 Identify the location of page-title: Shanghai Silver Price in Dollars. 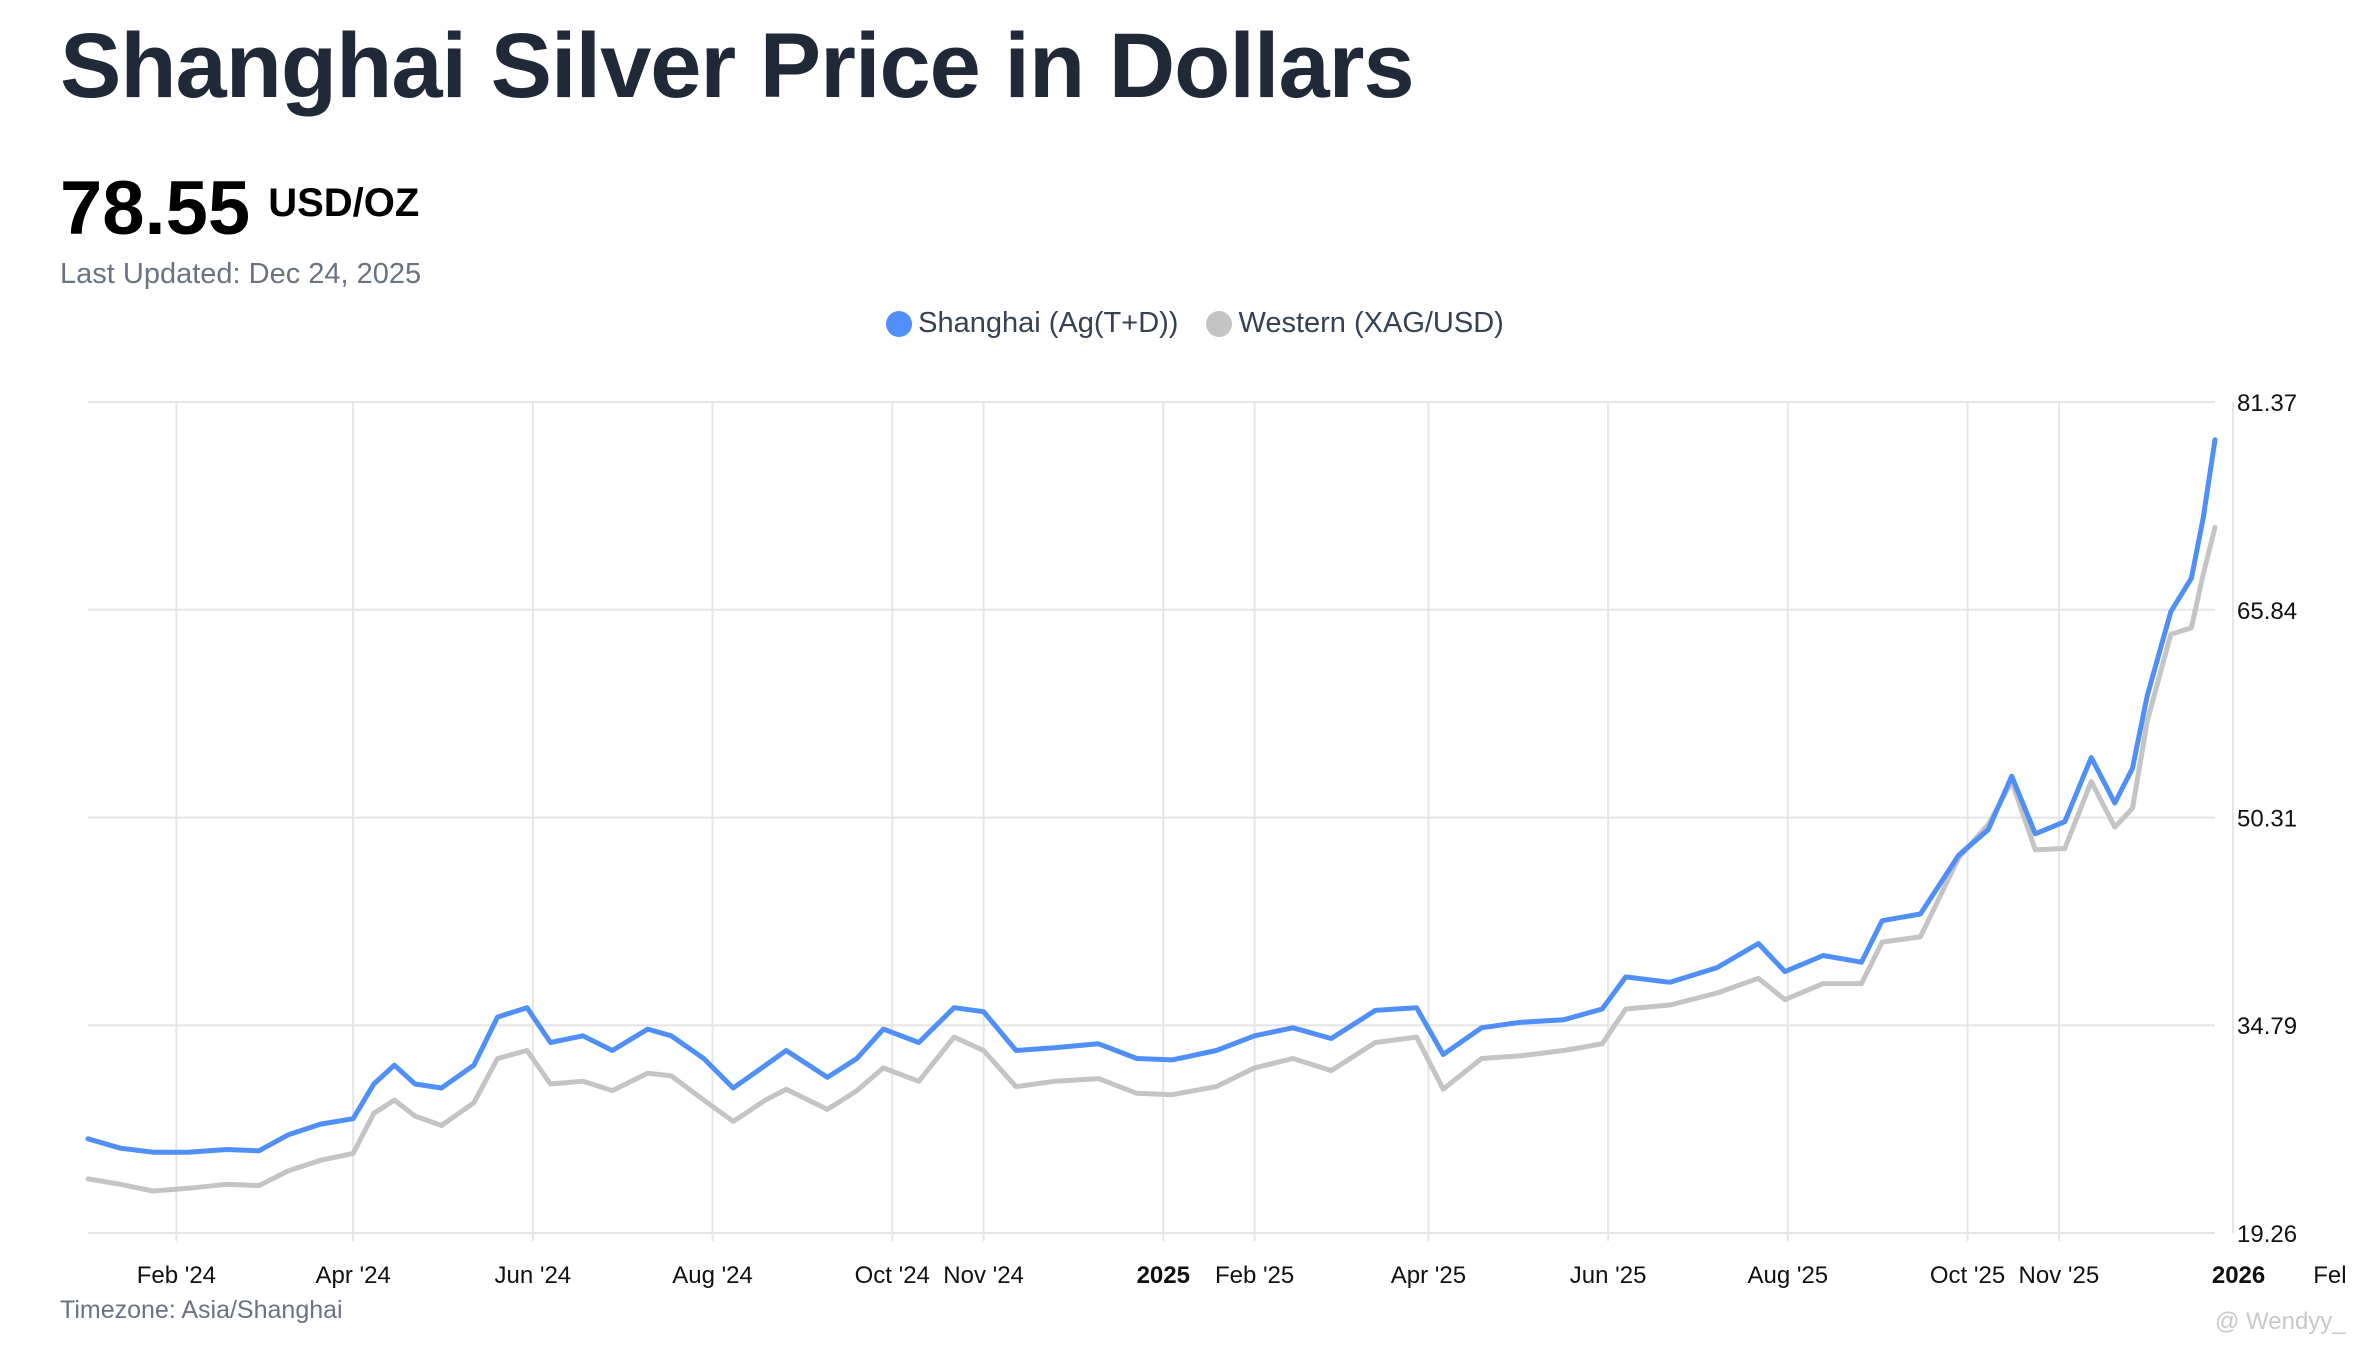
(737, 66).